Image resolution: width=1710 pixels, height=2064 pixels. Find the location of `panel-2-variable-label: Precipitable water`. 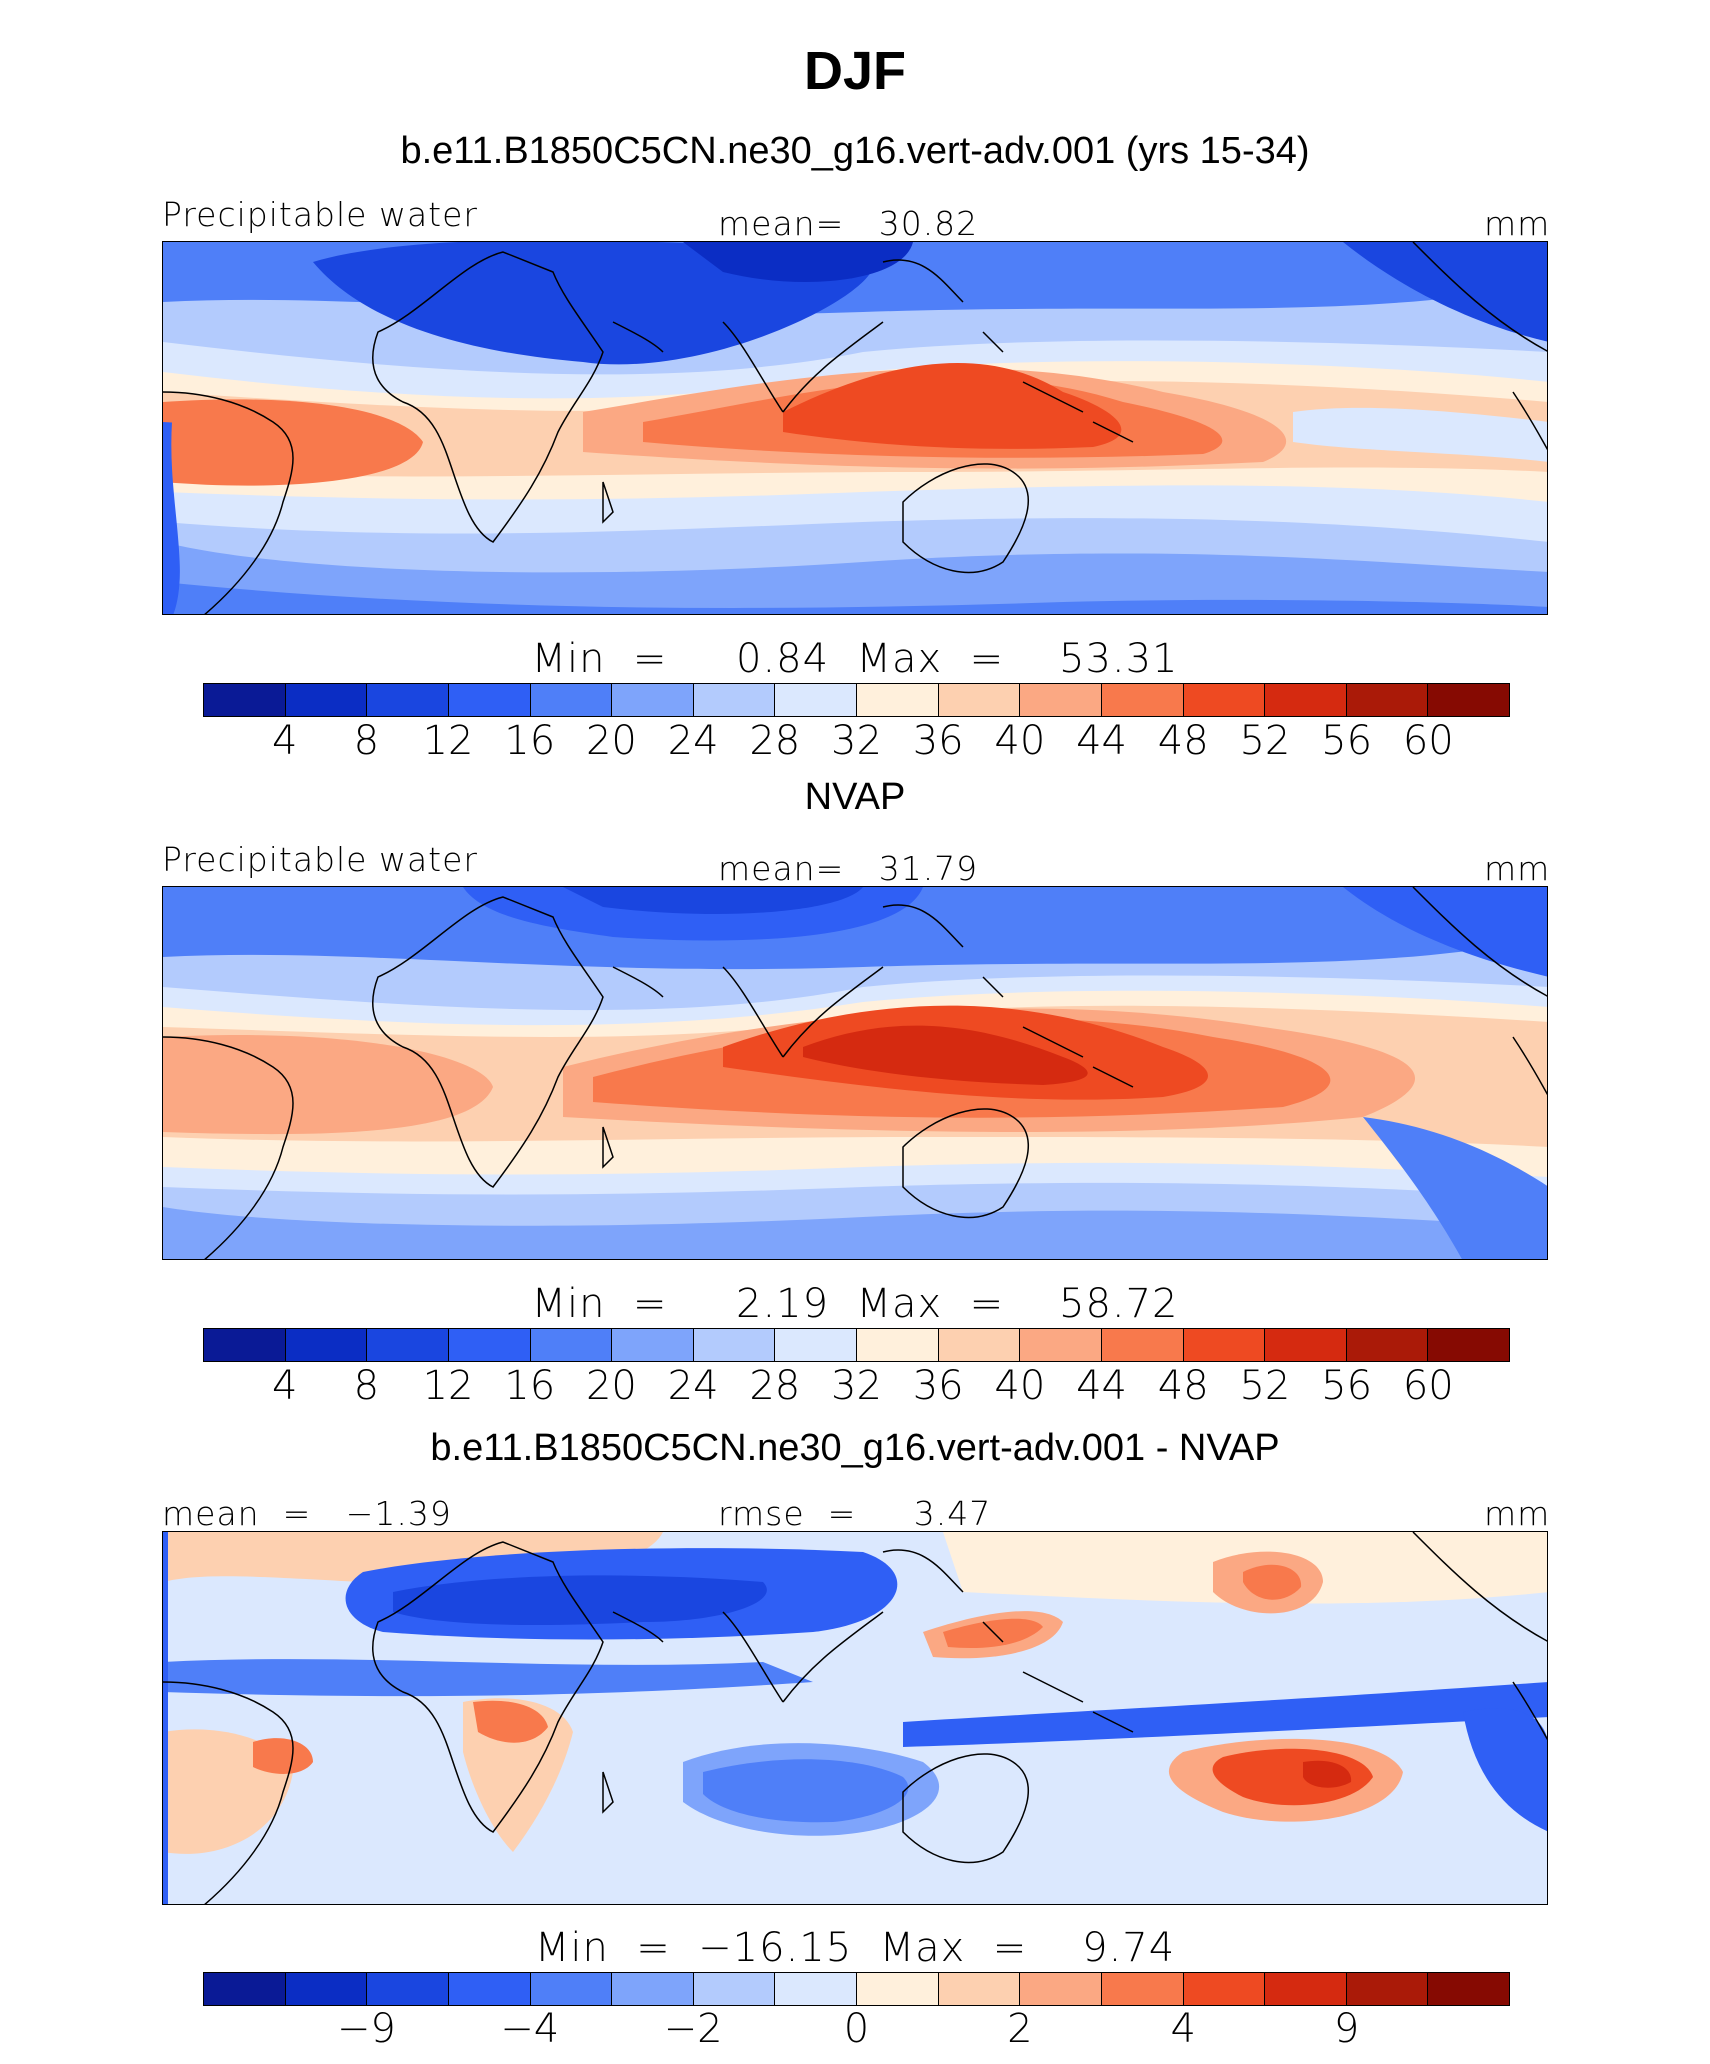

panel-2-variable-label: Precipitable water is located at coordinates (320, 859).